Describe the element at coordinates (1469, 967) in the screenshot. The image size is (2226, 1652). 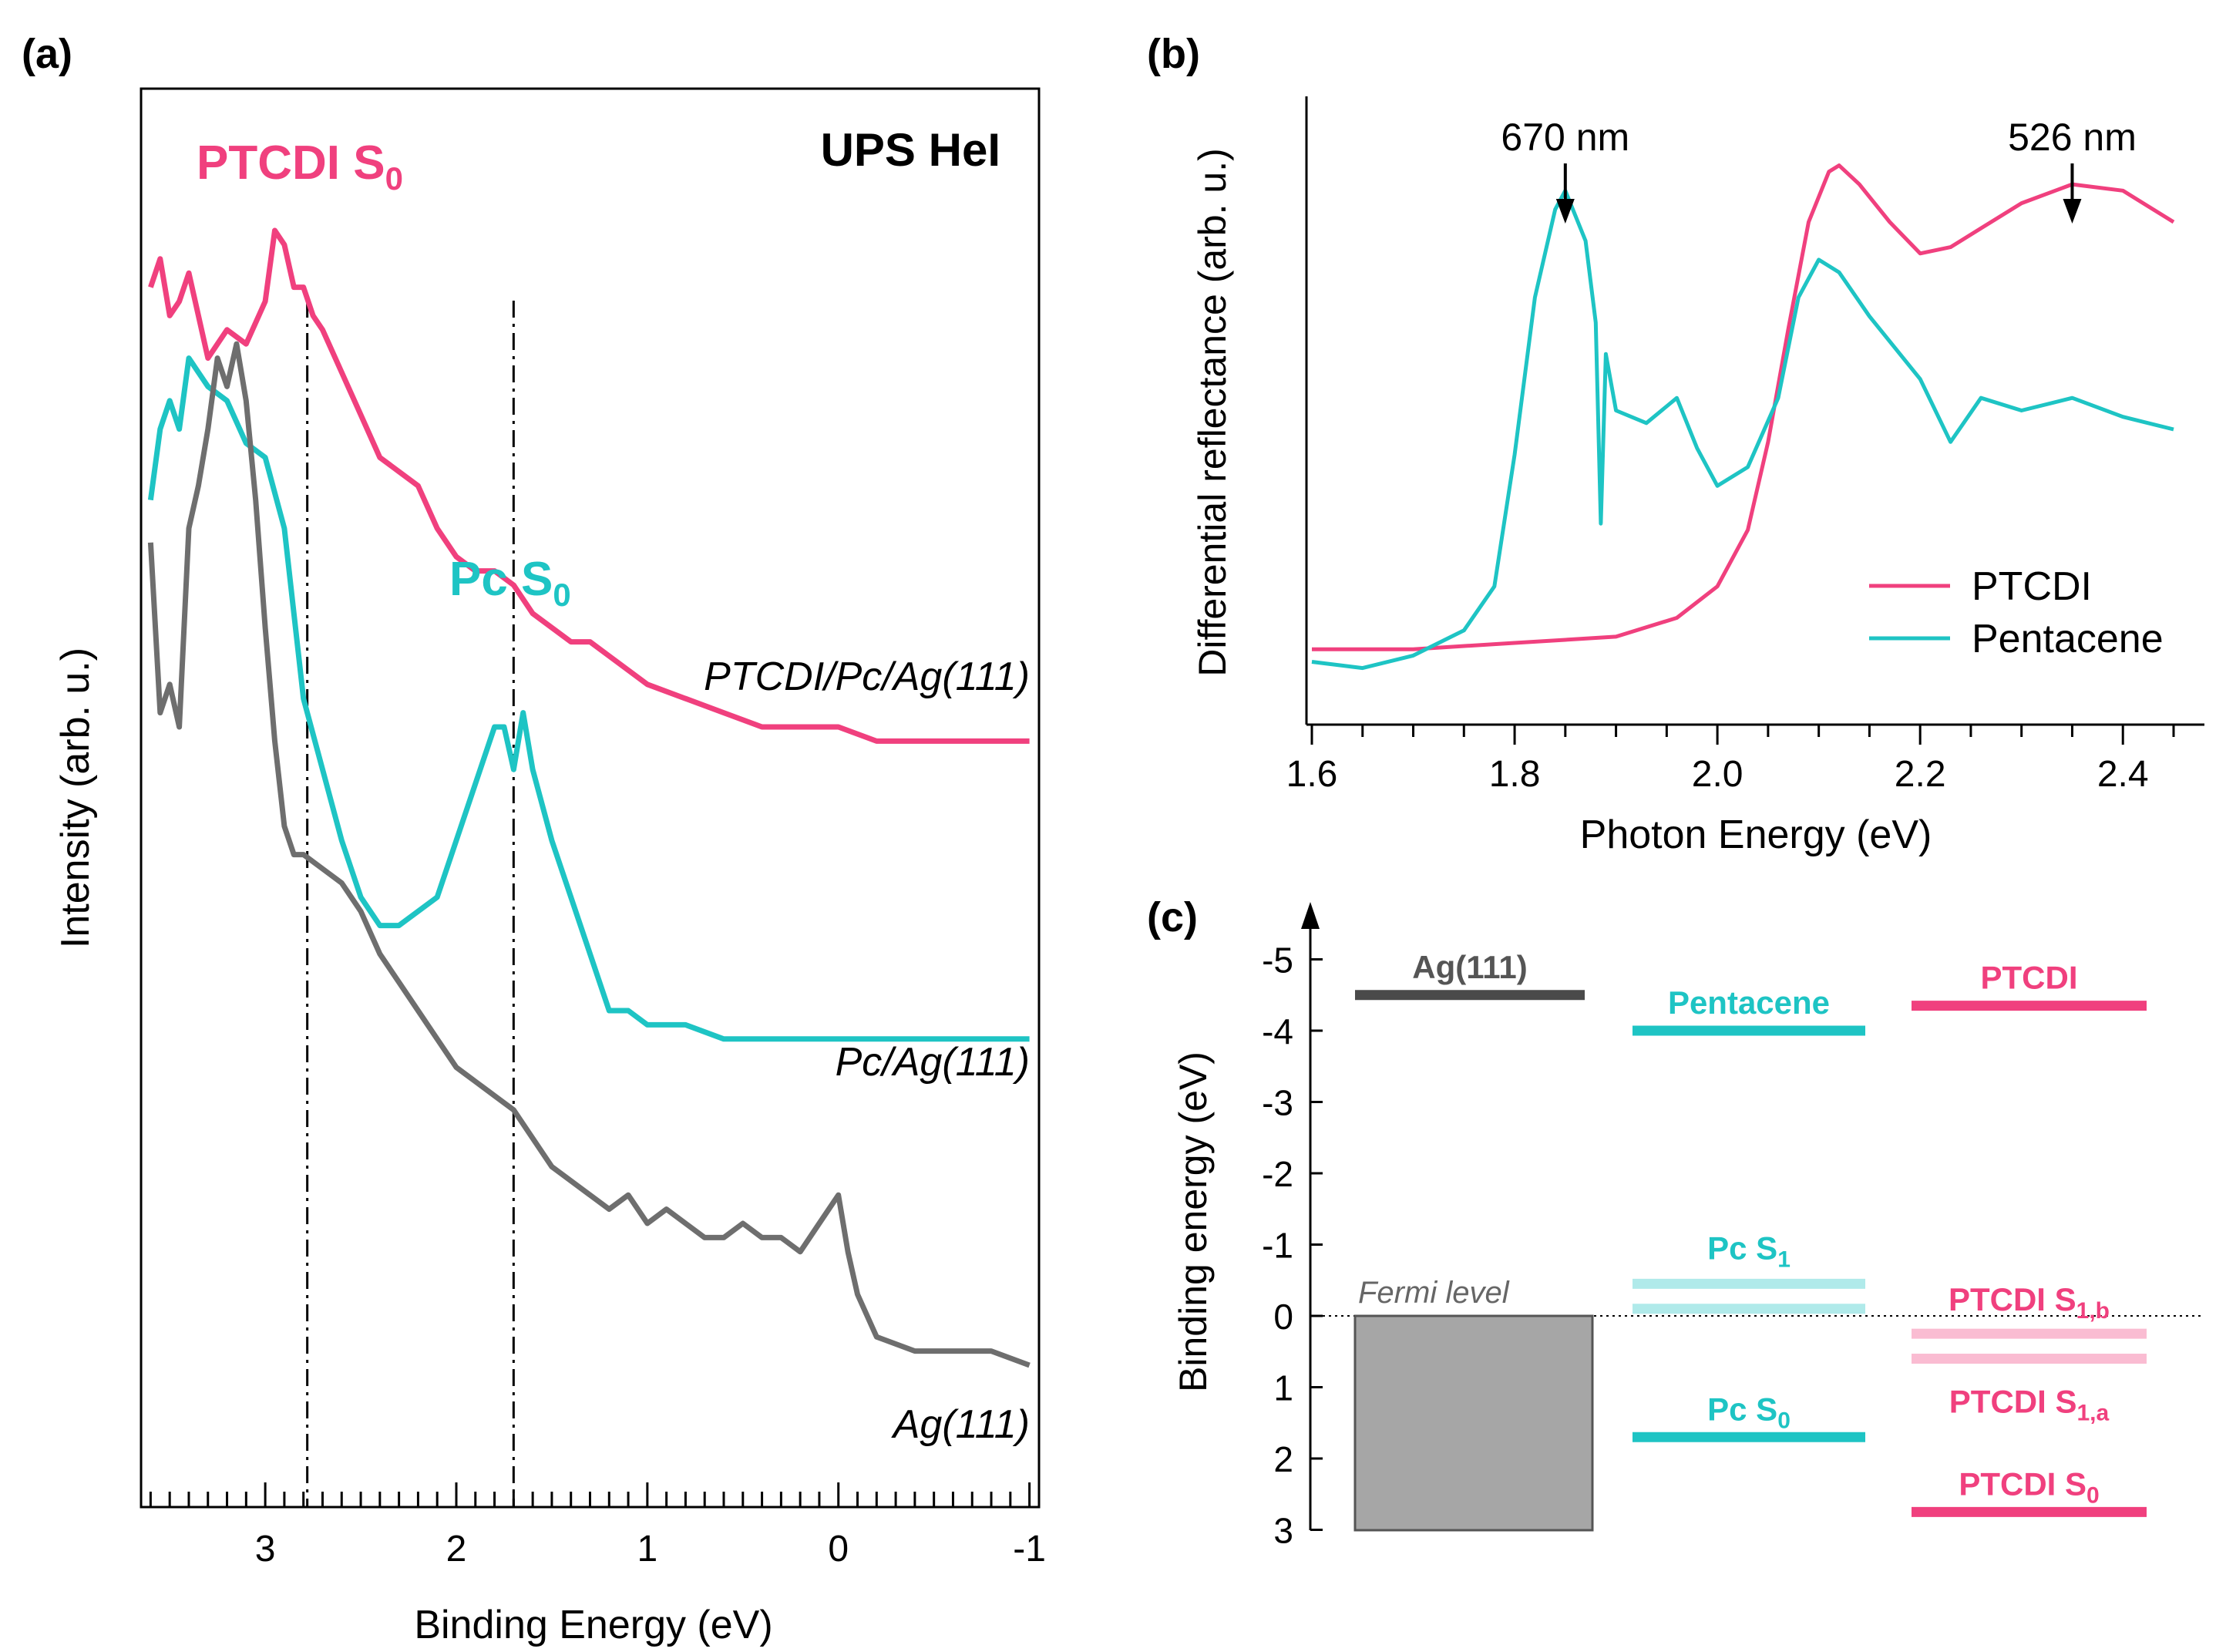
I see `panel-c-level-label-0: Ag(111)` at that location.